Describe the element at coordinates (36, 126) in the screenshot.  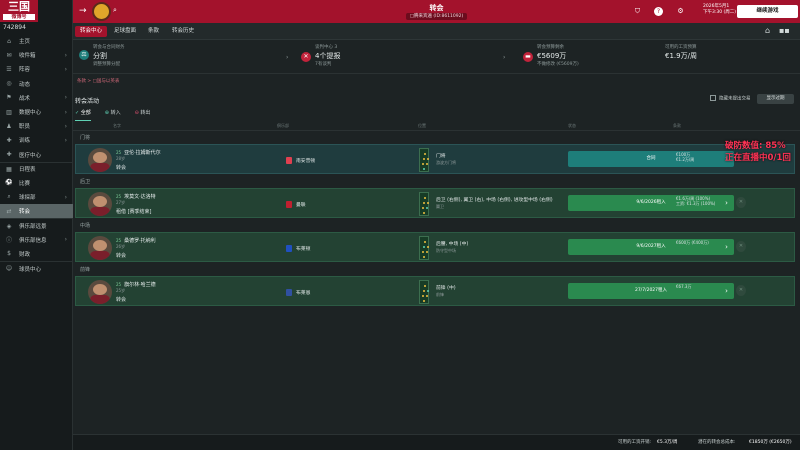
I see `sidebar-item-staff: ♟ 职员 ›` at that location.